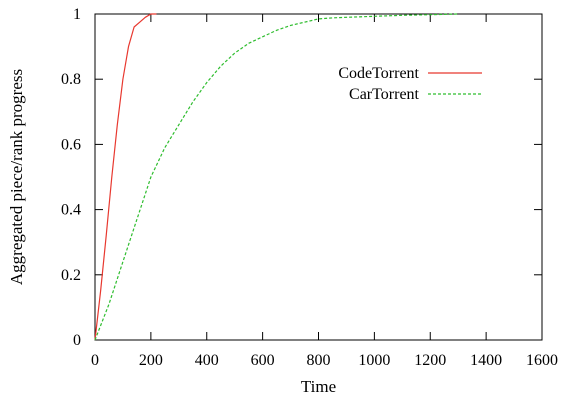 The width and height of the screenshot is (568, 396). Describe the element at coordinates (378, 73) in the screenshot. I see `legend-label-codetorrent: CodeTorrent` at that location.